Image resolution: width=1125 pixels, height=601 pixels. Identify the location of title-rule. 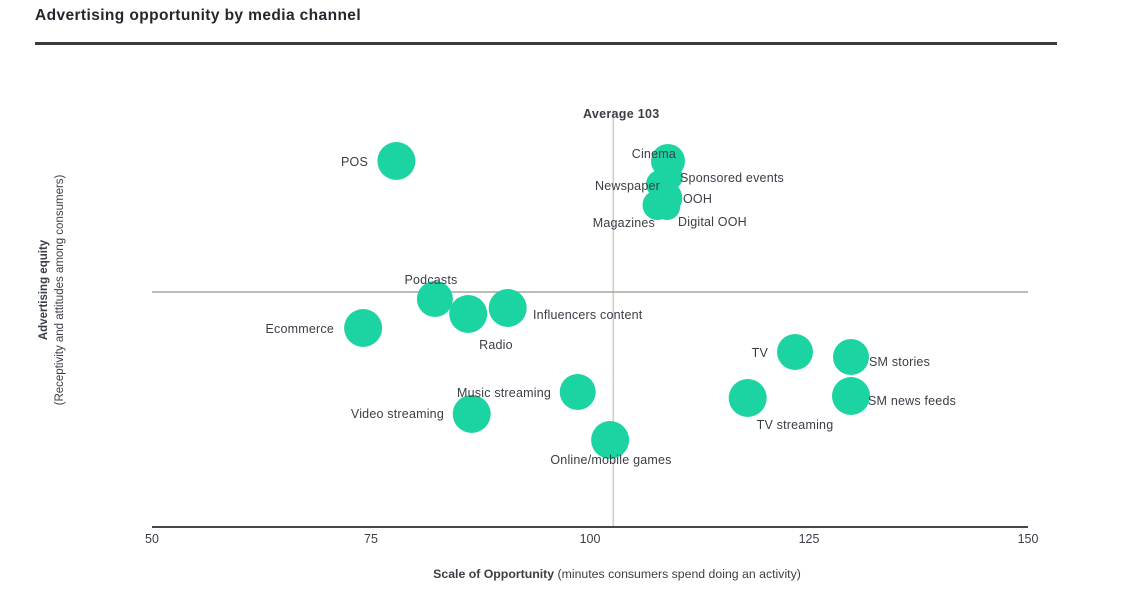
(546, 43).